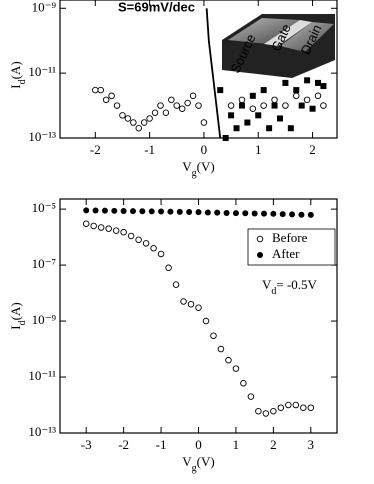 This screenshot has height=484, width=374. Describe the element at coordinates (296, 284) in the screenshot. I see `annotation-part: = -0.5V` at that location.